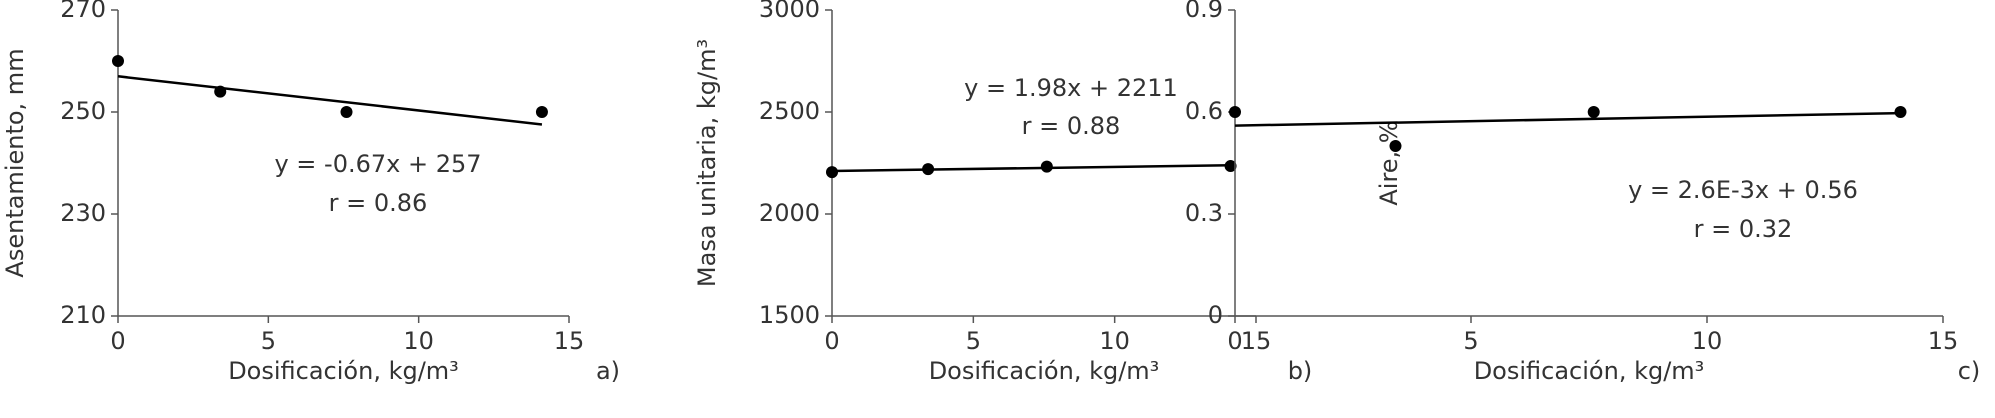 This screenshot has height=418, width=1995. Describe the element at coordinates (15, 162) in the screenshot. I see `y-axis-label: Asentamiento, mm` at that location.